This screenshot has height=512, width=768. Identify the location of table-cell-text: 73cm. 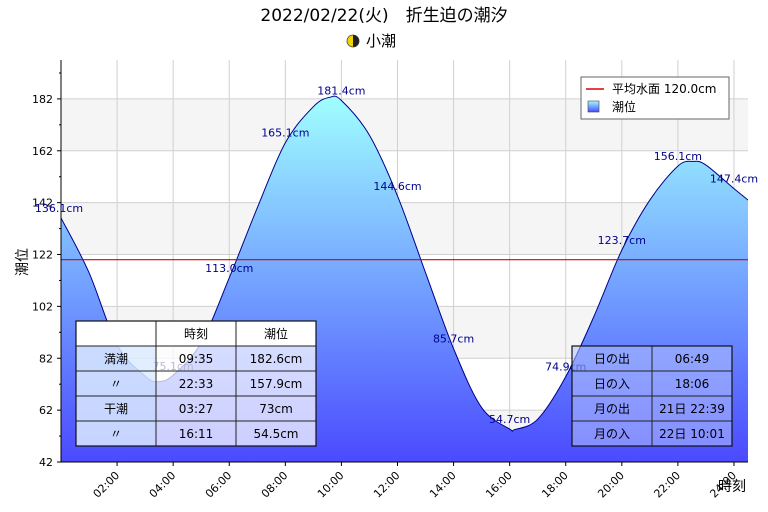
(276, 409).